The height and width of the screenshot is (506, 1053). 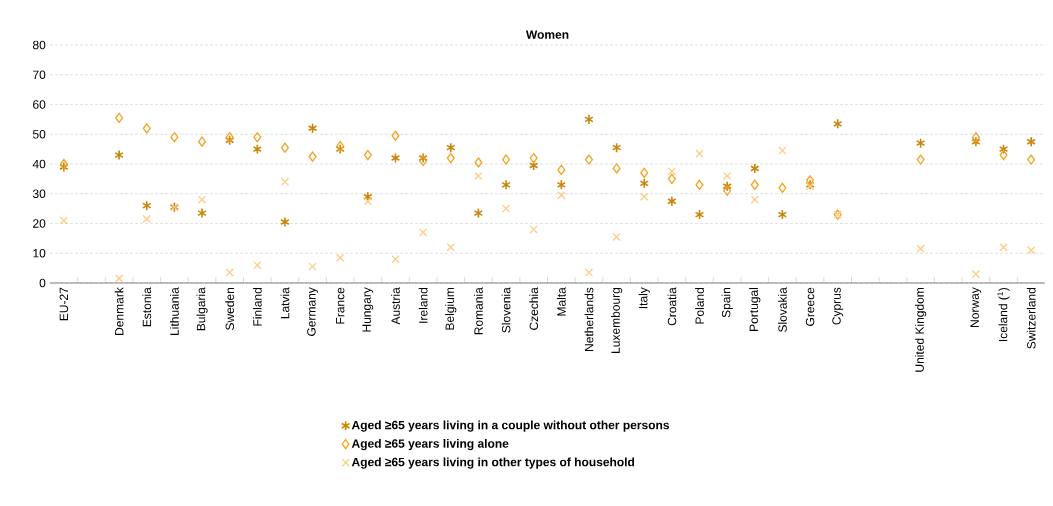 What do you see at coordinates (423, 305) in the screenshot?
I see `x-tick-label: Ireland` at bounding box center [423, 305].